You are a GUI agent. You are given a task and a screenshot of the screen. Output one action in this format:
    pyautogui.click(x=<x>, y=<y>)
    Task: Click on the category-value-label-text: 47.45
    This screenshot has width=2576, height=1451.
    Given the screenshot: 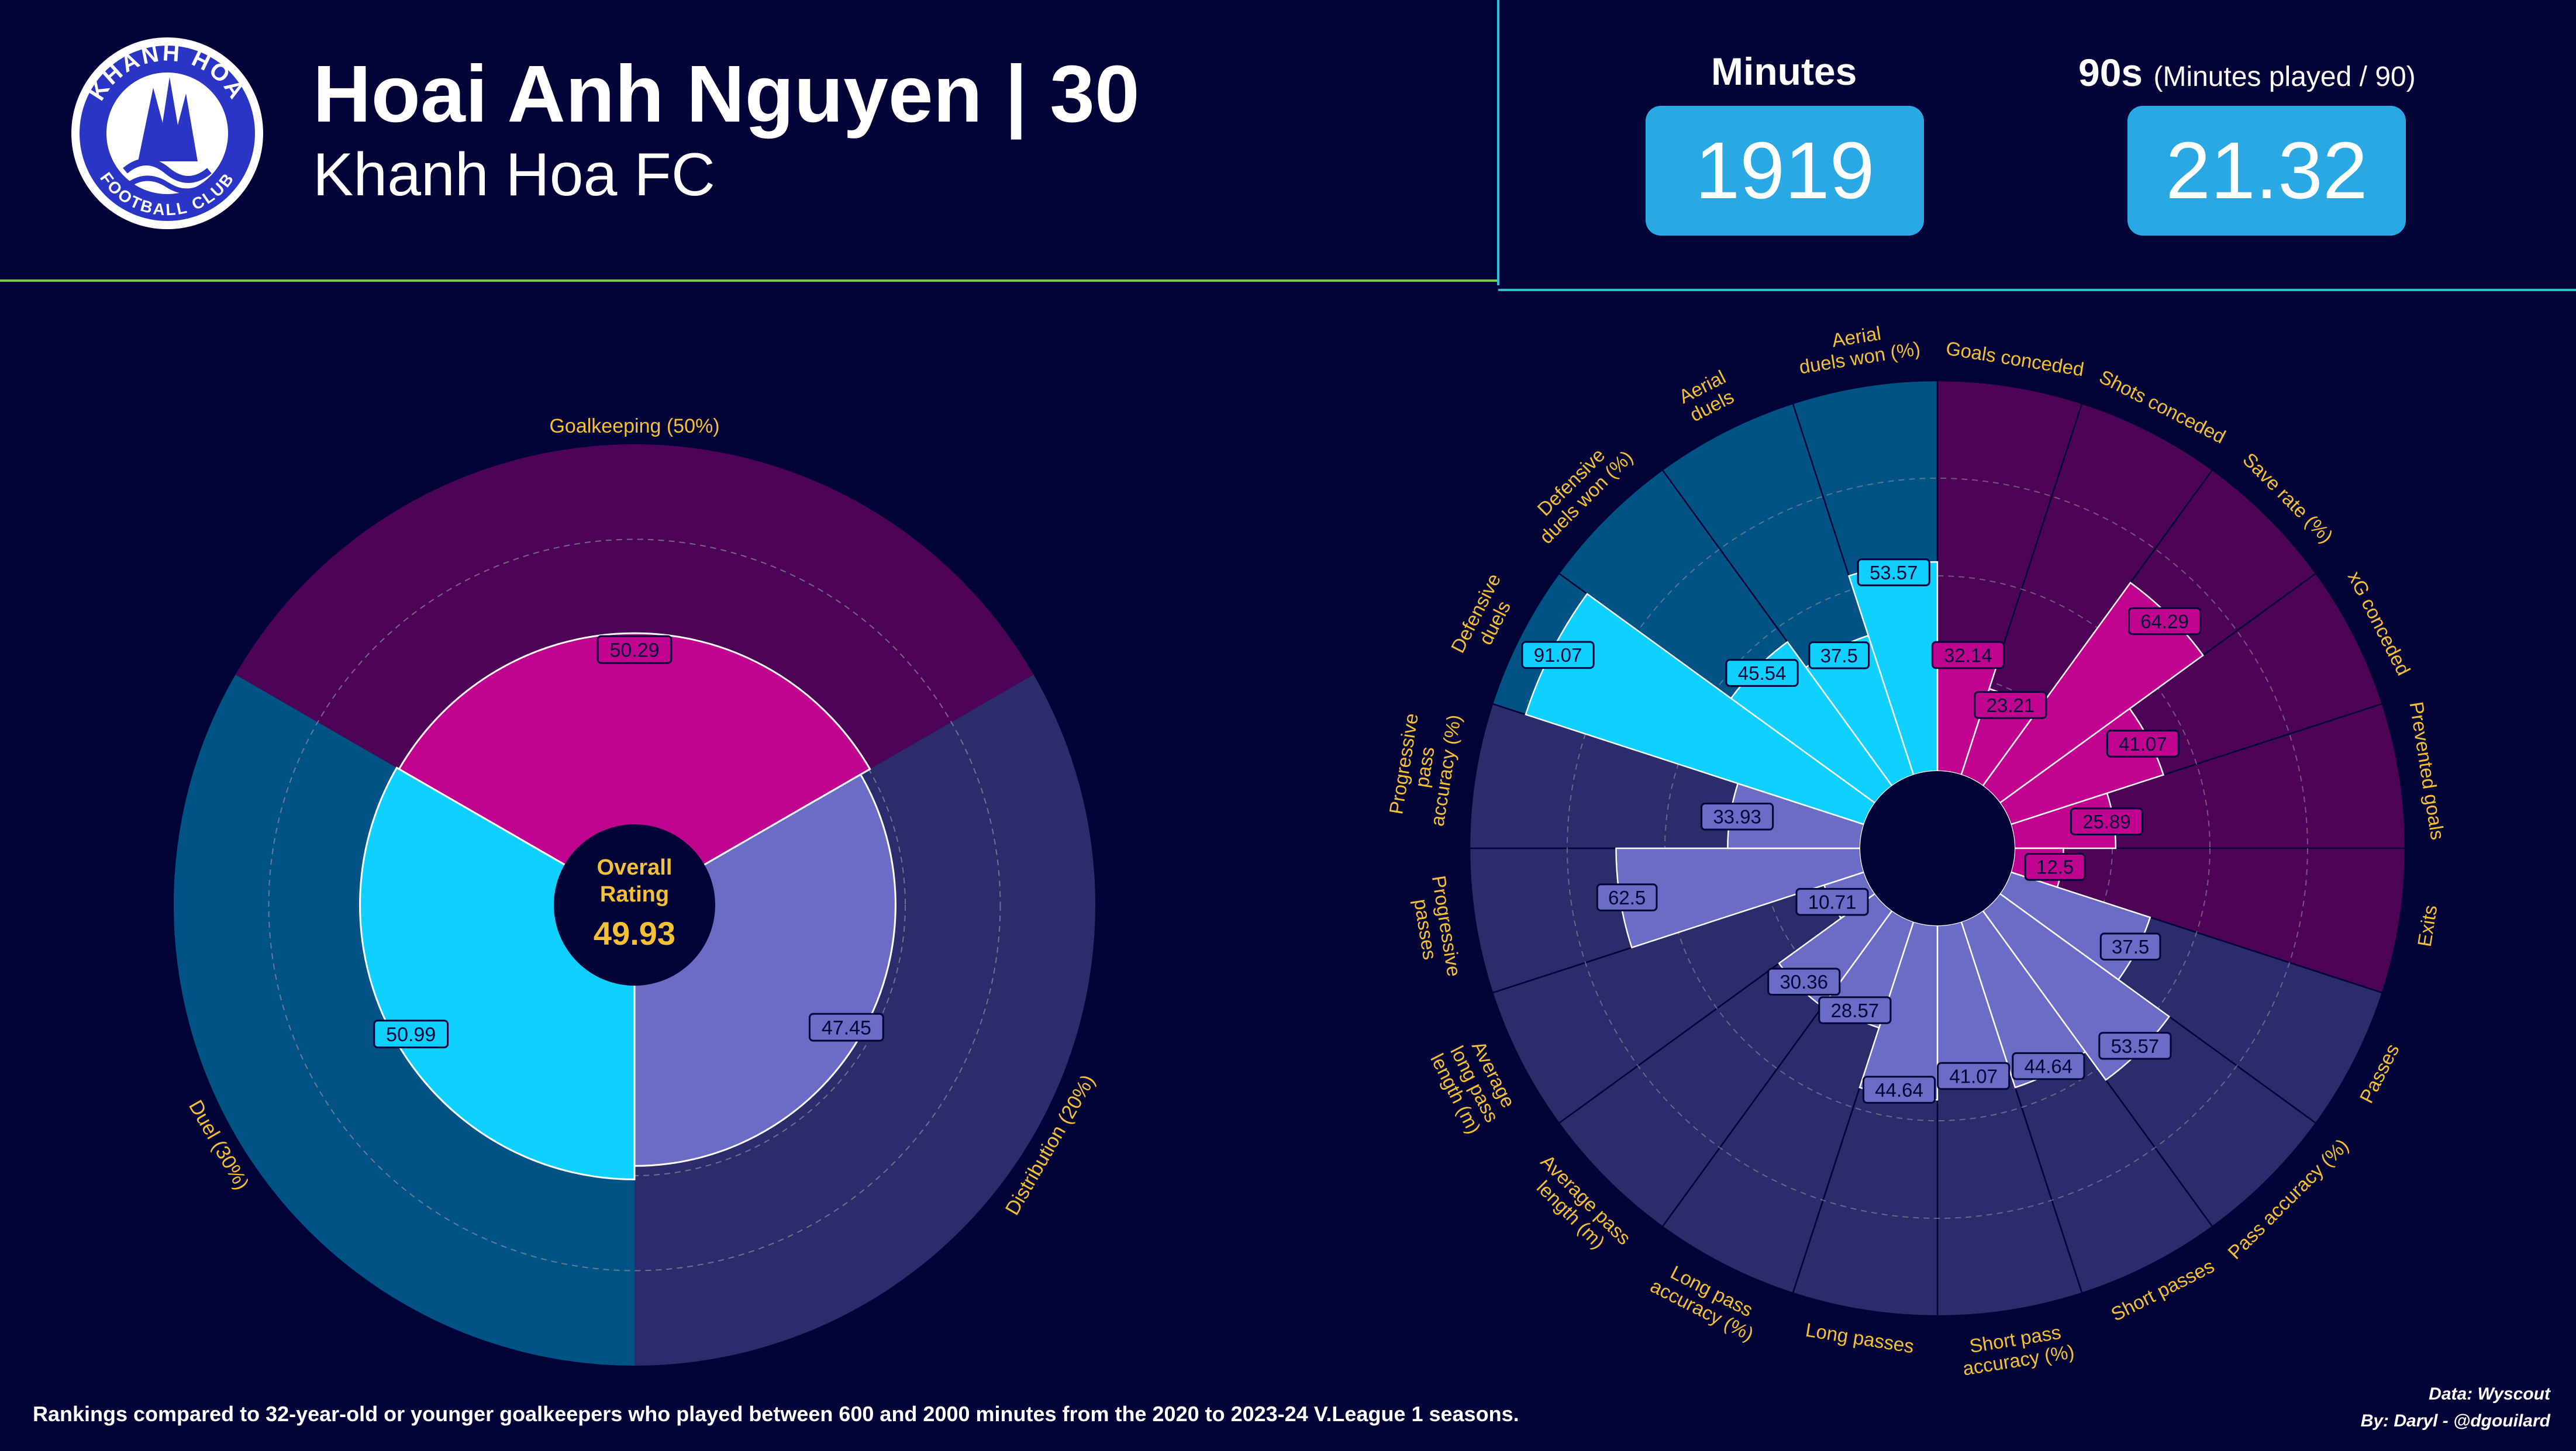 What is the action you would take?
    pyautogui.click(x=847, y=1028)
    